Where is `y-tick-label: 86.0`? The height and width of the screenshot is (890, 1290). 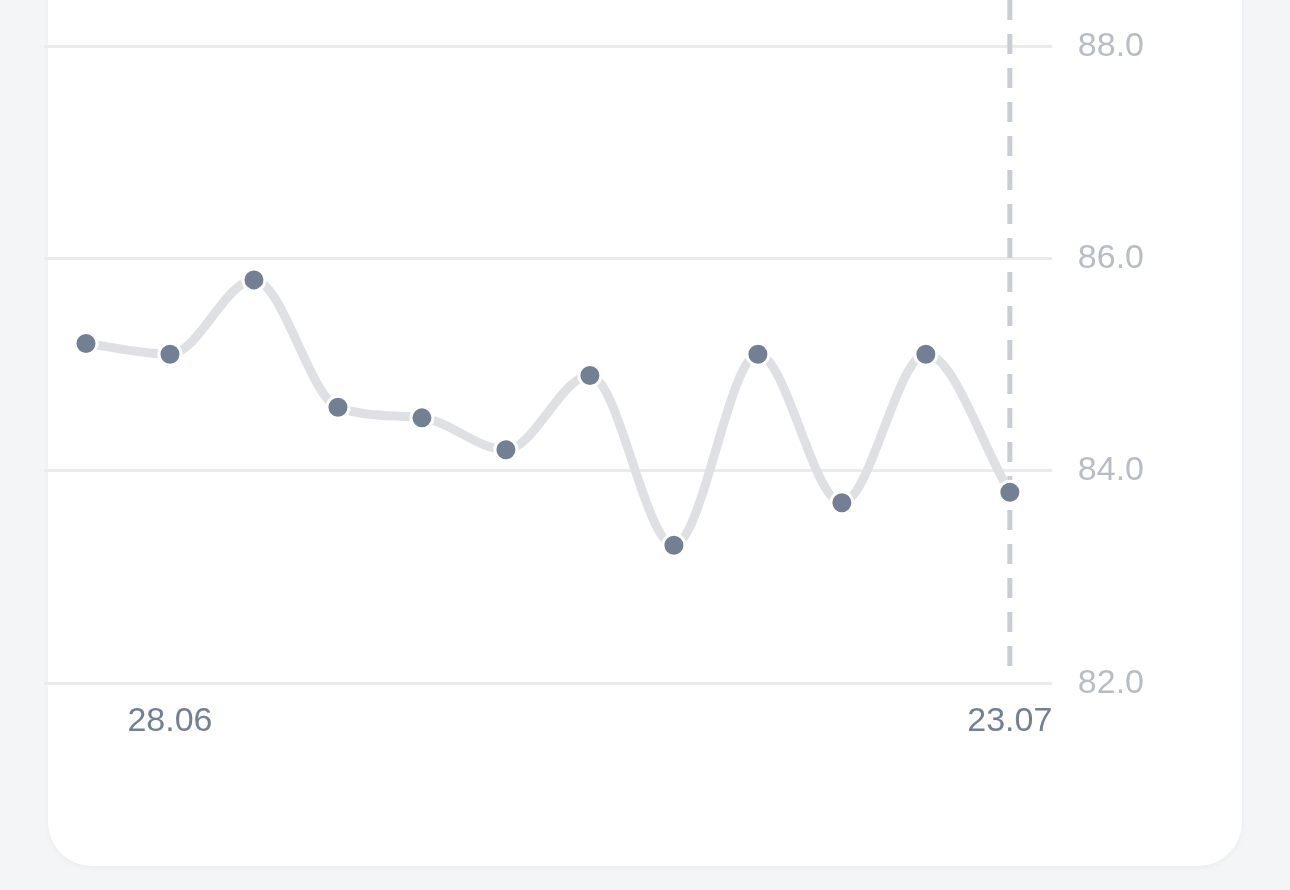 y-tick-label: 86.0 is located at coordinates (1111, 256).